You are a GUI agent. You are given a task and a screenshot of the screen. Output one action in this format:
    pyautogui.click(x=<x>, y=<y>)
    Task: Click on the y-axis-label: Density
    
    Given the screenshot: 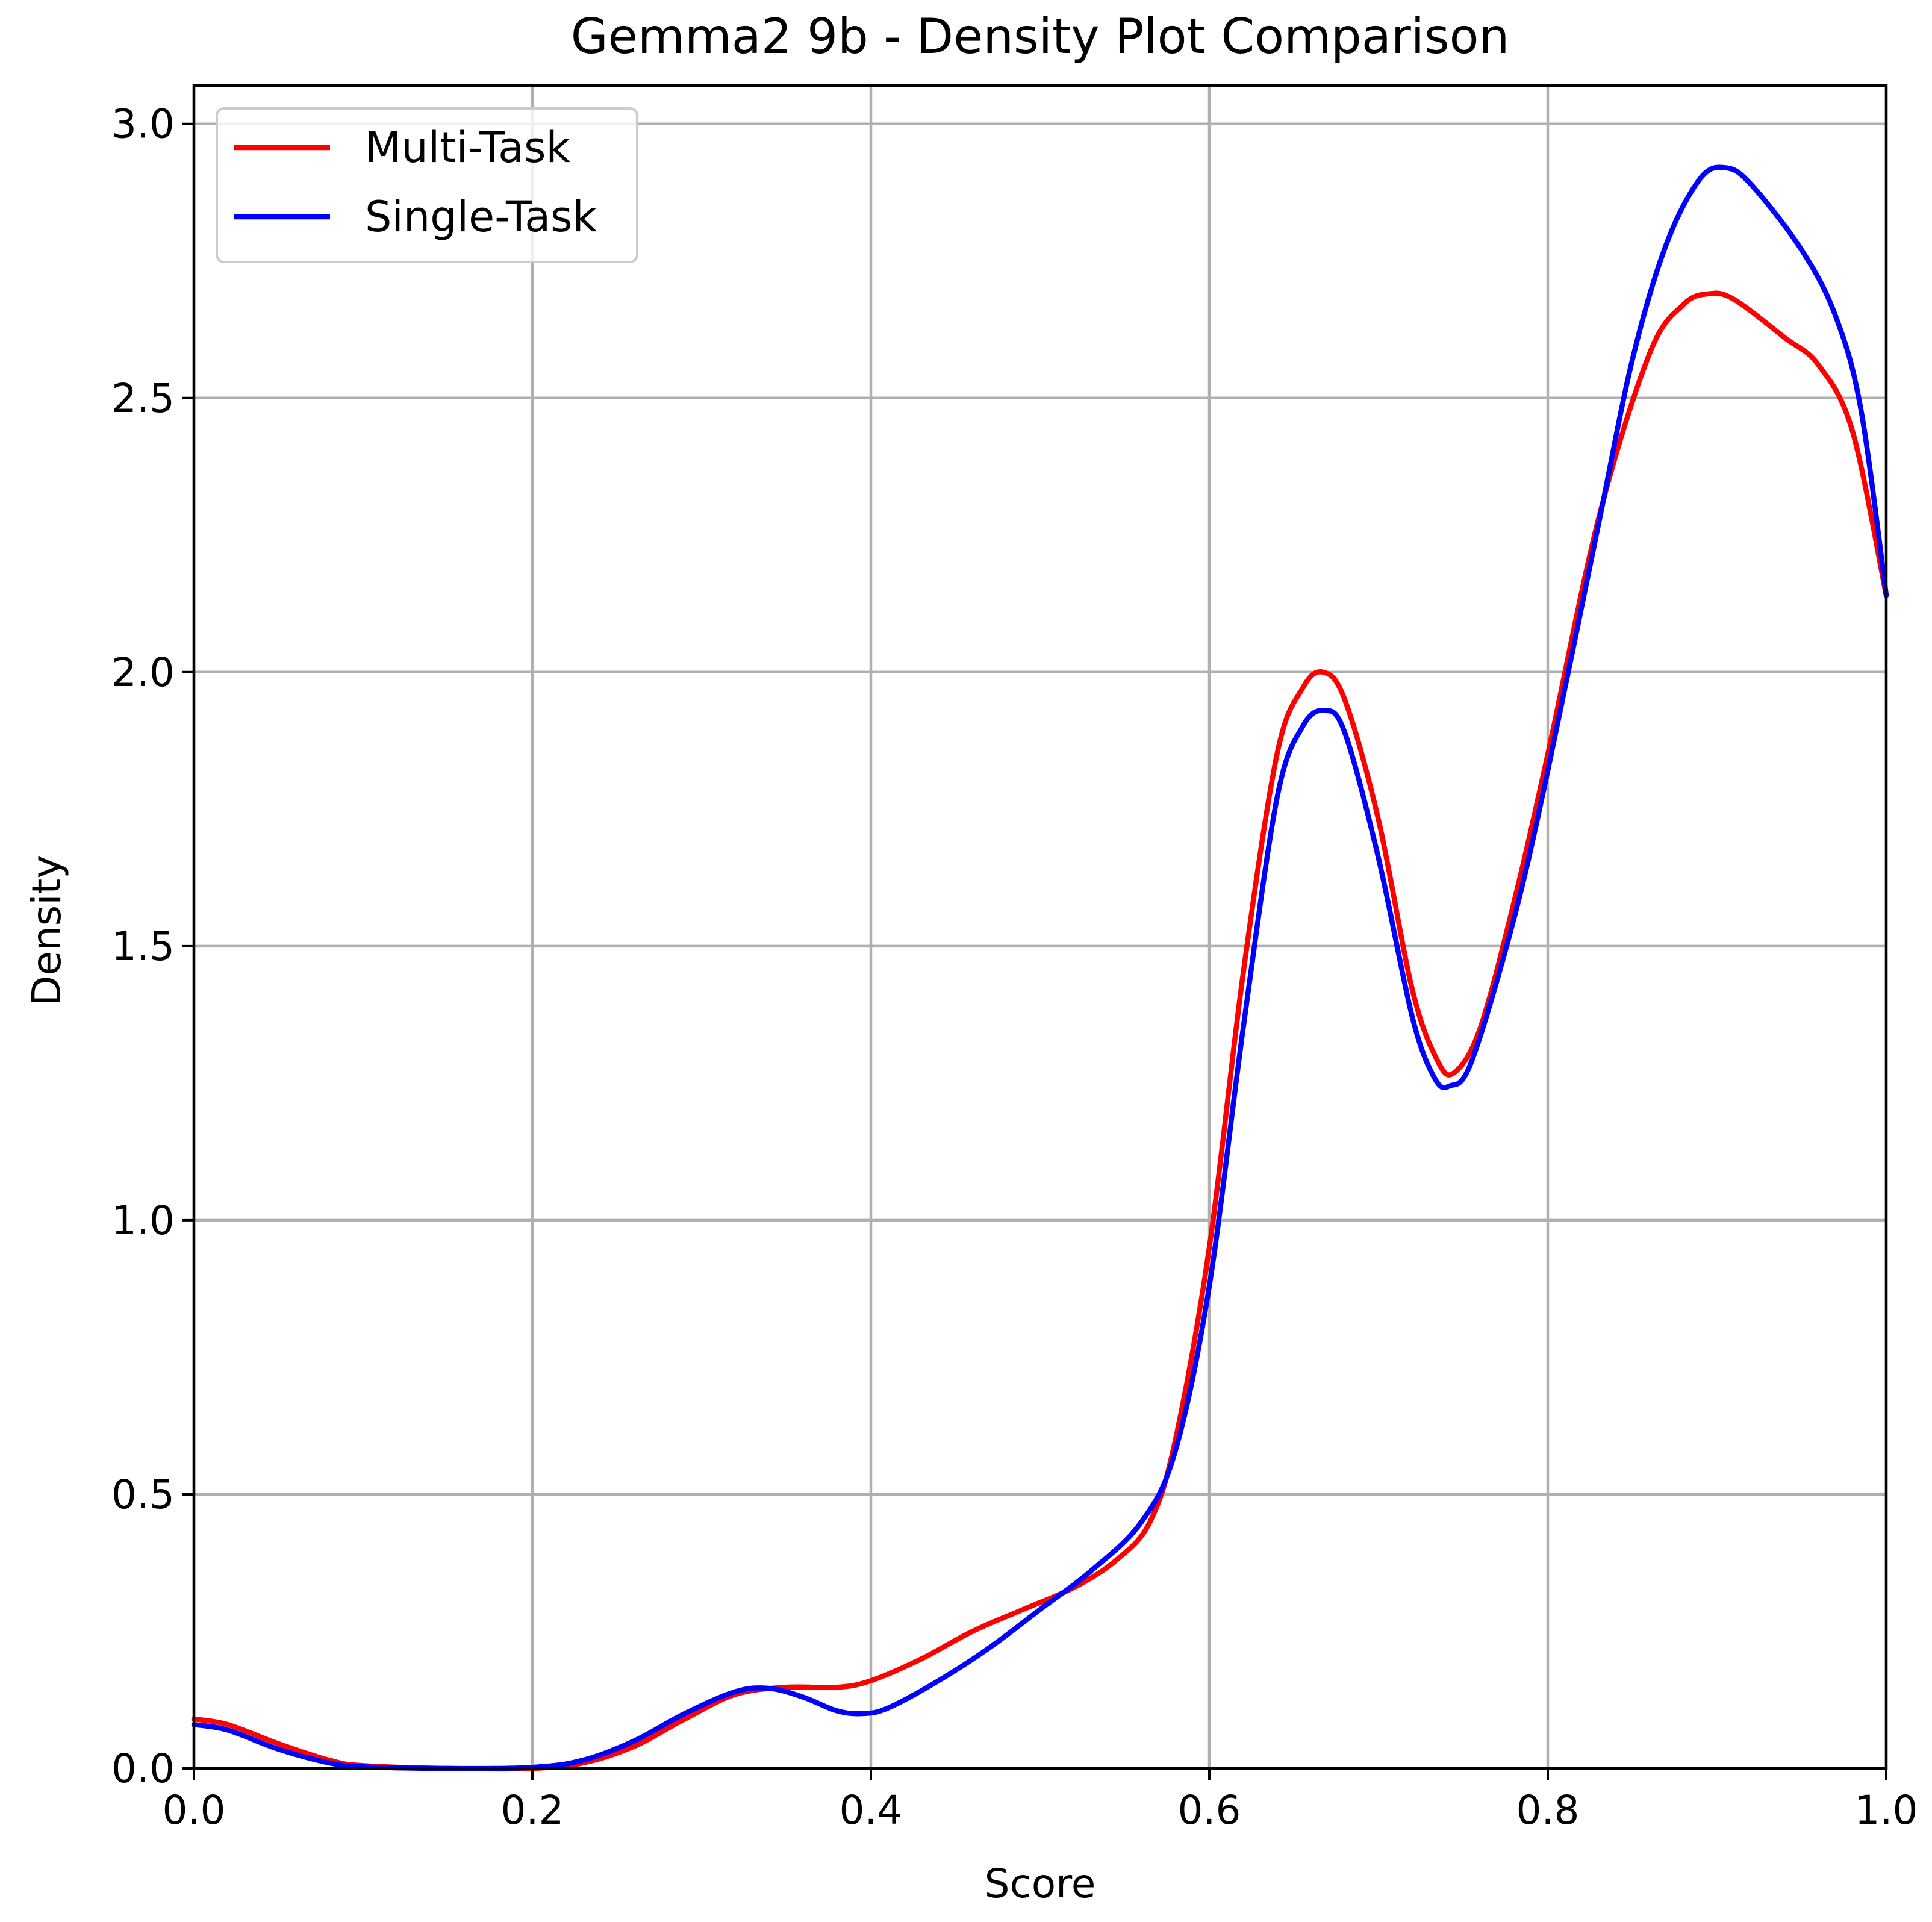 What is the action you would take?
    pyautogui.click(x=46, y=931)
    